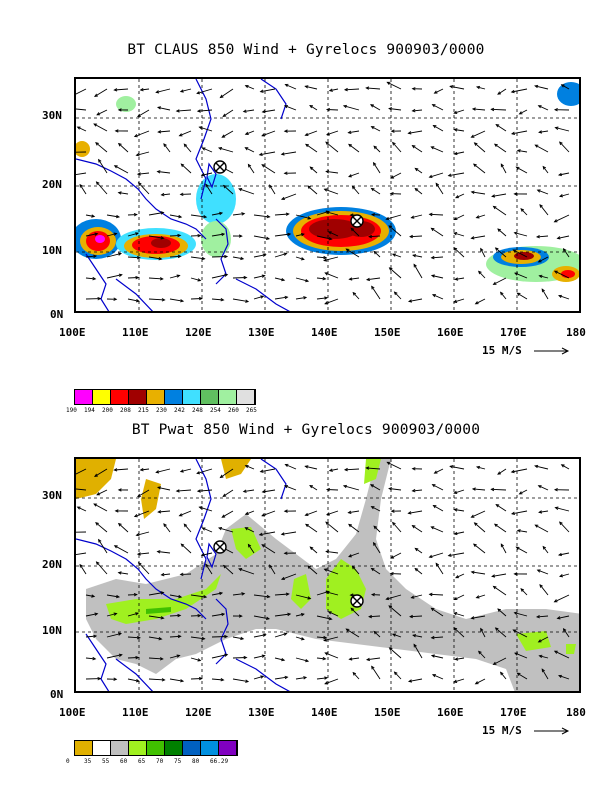 Image resolution: width=612 pixels, height=792 pixels. Describe the element at coordinates (502, 350) in the screenshot. I see `claus-ref-vector-label: 15 M/S` at that location.